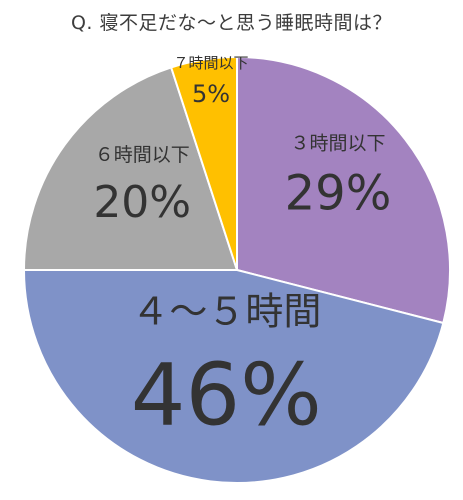  I want to click on pie-slice-7h-or-less, so click(203, 163).